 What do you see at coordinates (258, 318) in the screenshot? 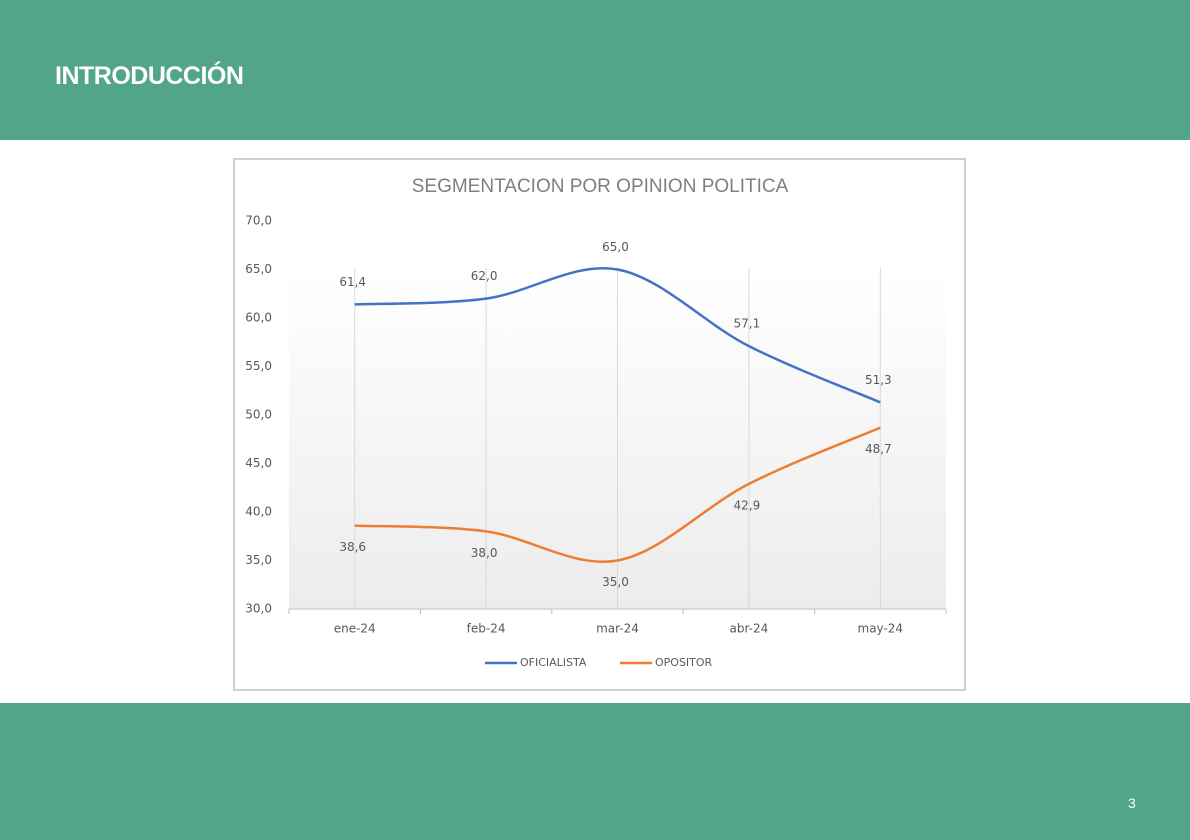
I see `y-tick-label: 60,0` at bounding box center [258, 318].